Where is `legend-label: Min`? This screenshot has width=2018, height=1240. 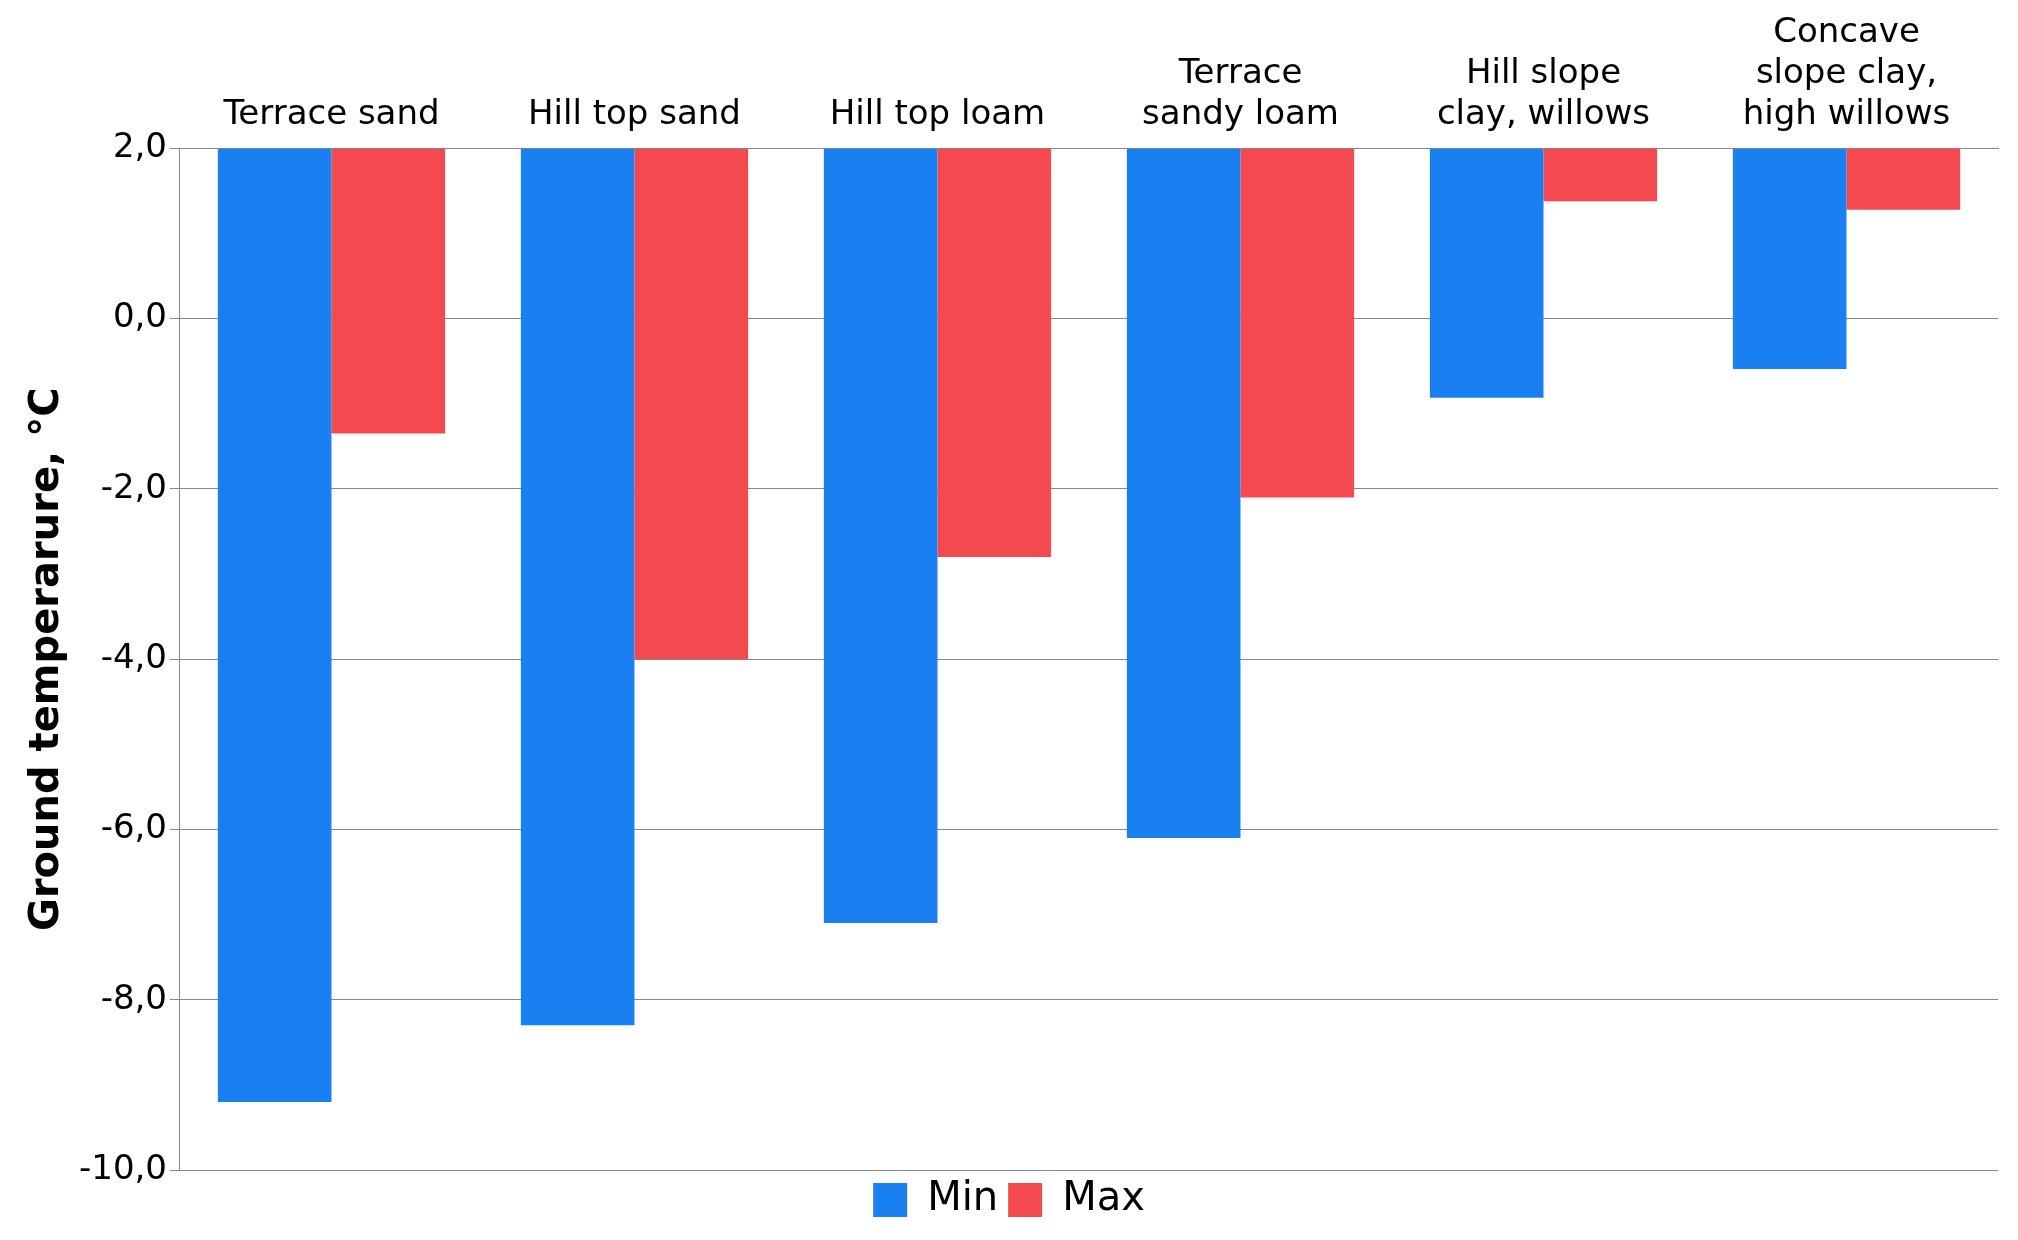
legend-label: Min is located at coordinates (963, 1196).